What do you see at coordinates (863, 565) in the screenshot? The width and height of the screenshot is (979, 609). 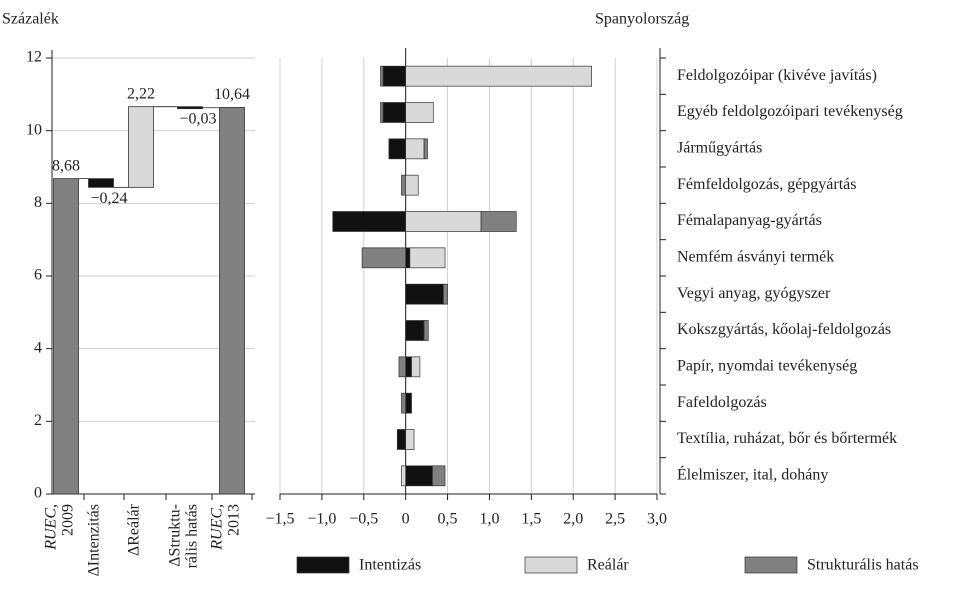 I see `legend-label: Strukturális hatás` at bounding box center [863, 565].